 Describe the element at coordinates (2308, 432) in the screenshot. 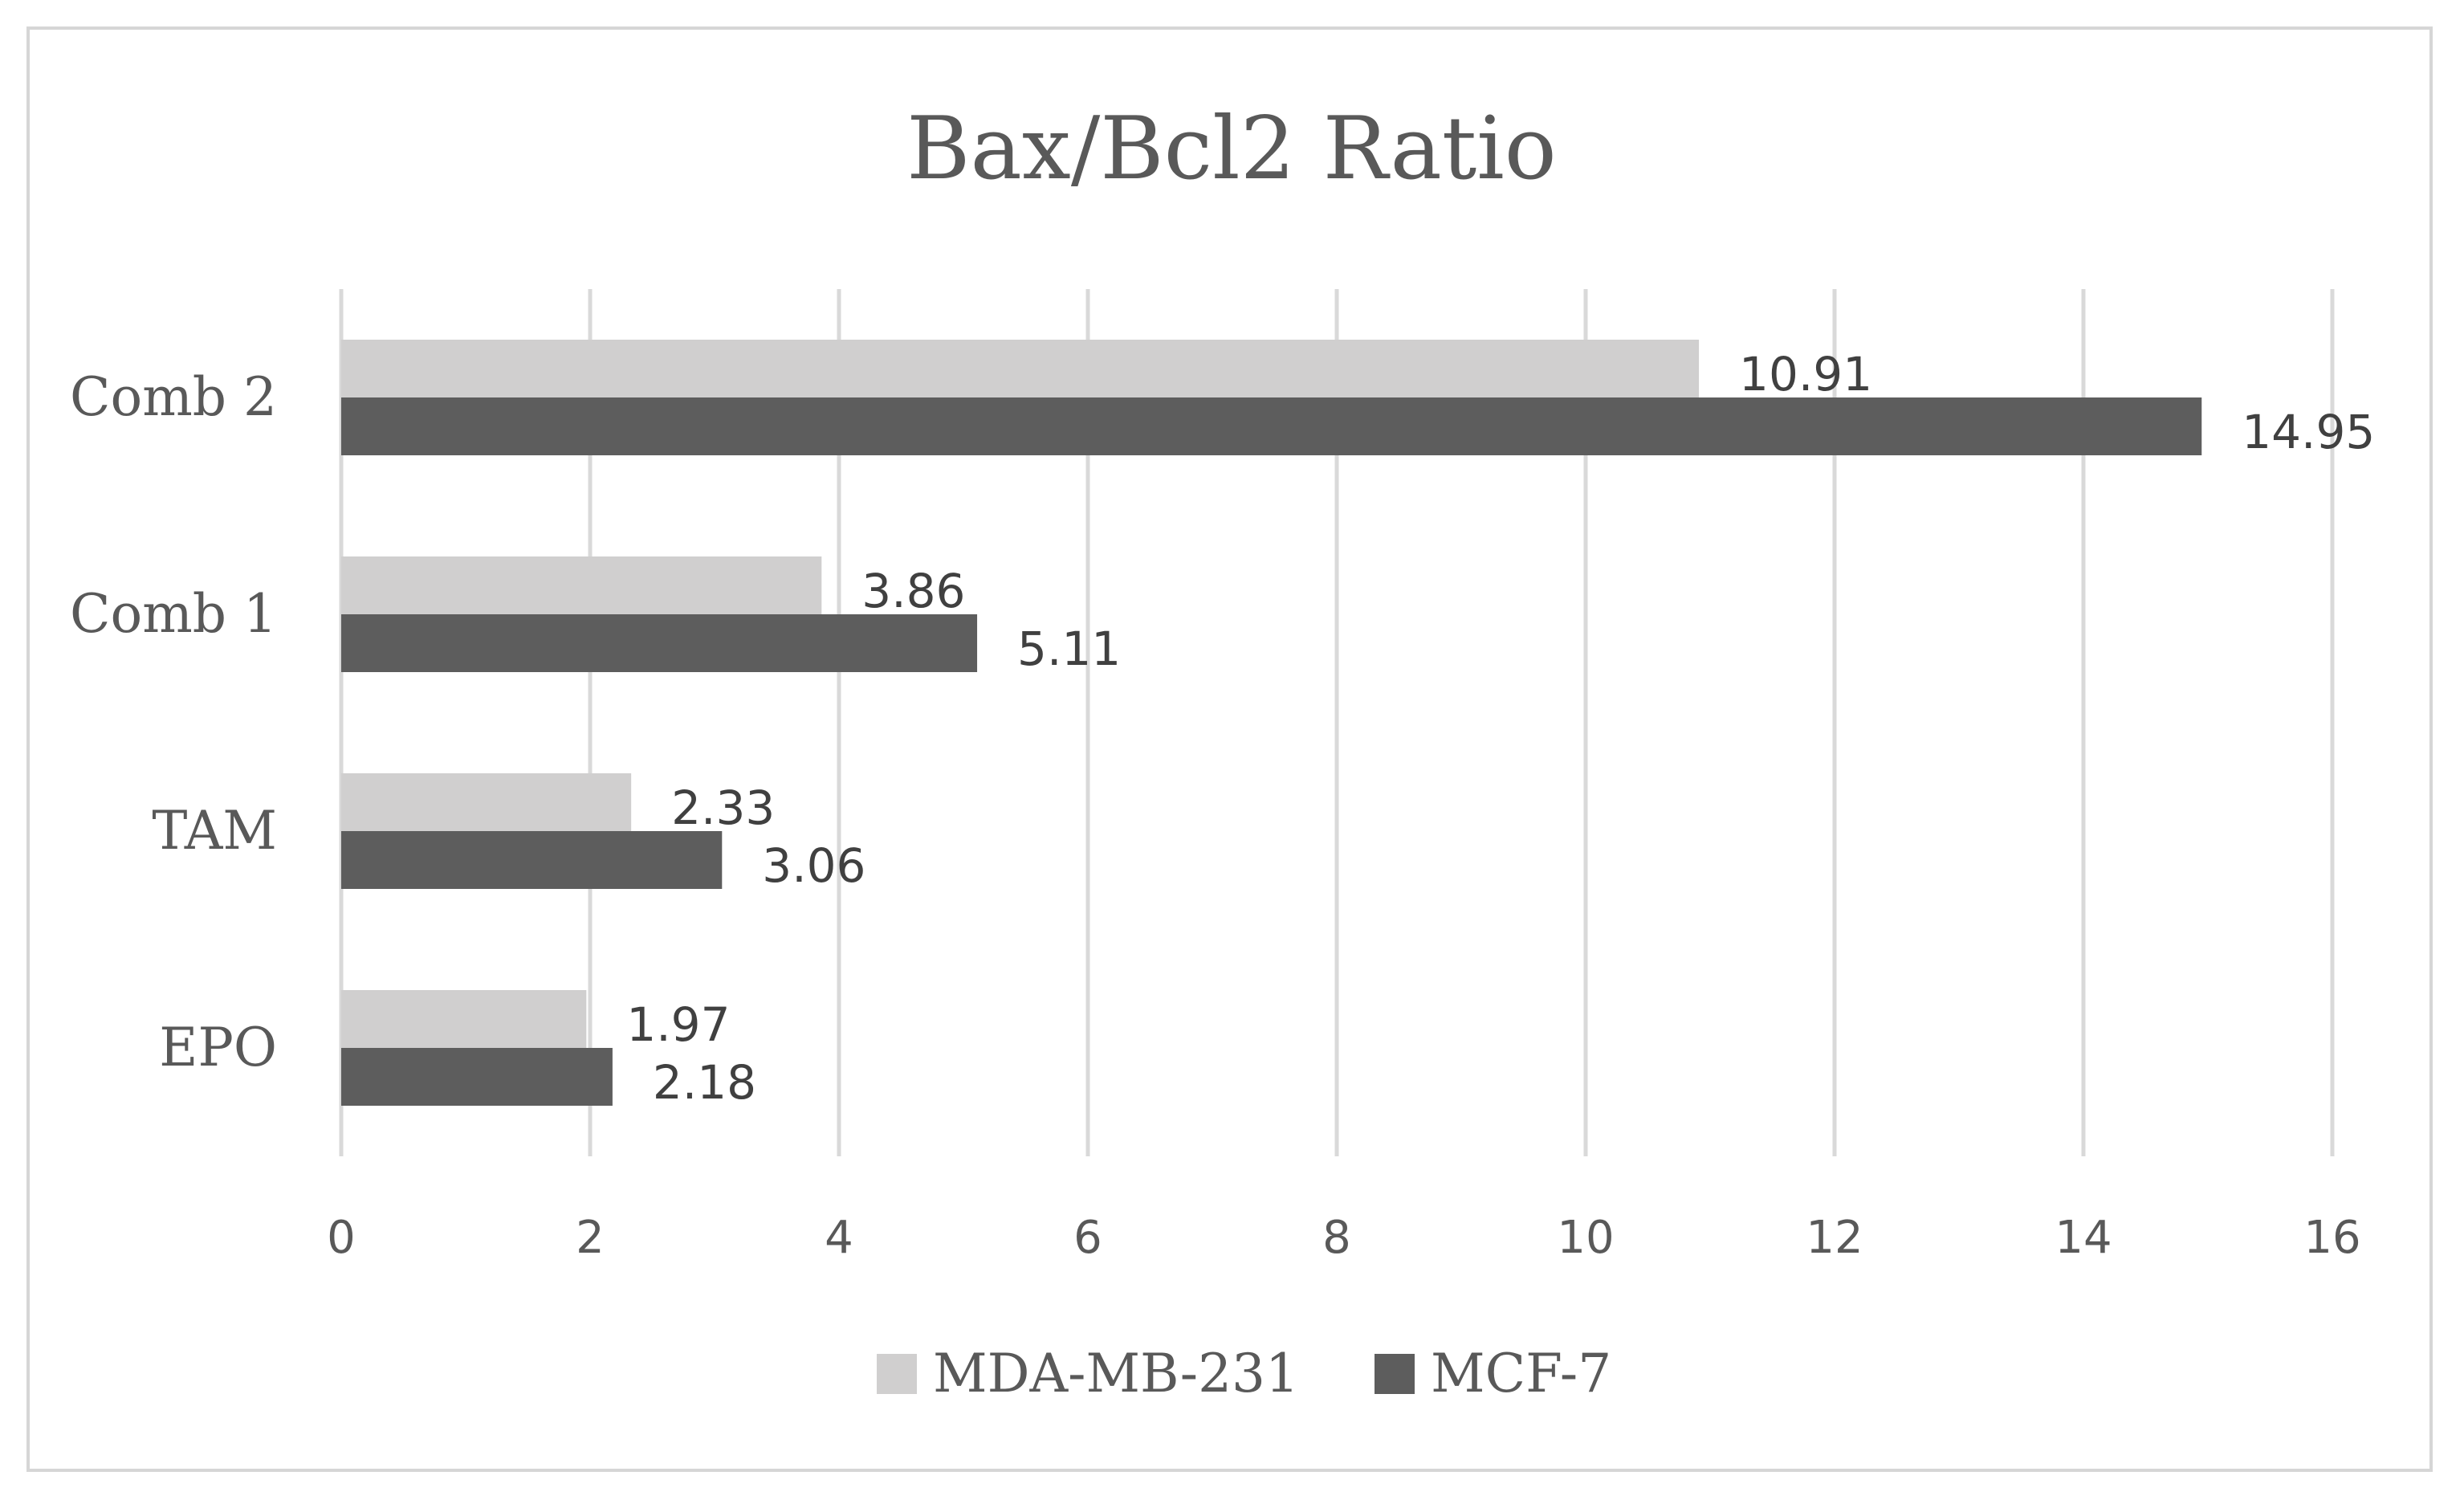

I see `data-label: 14.95` at that location.